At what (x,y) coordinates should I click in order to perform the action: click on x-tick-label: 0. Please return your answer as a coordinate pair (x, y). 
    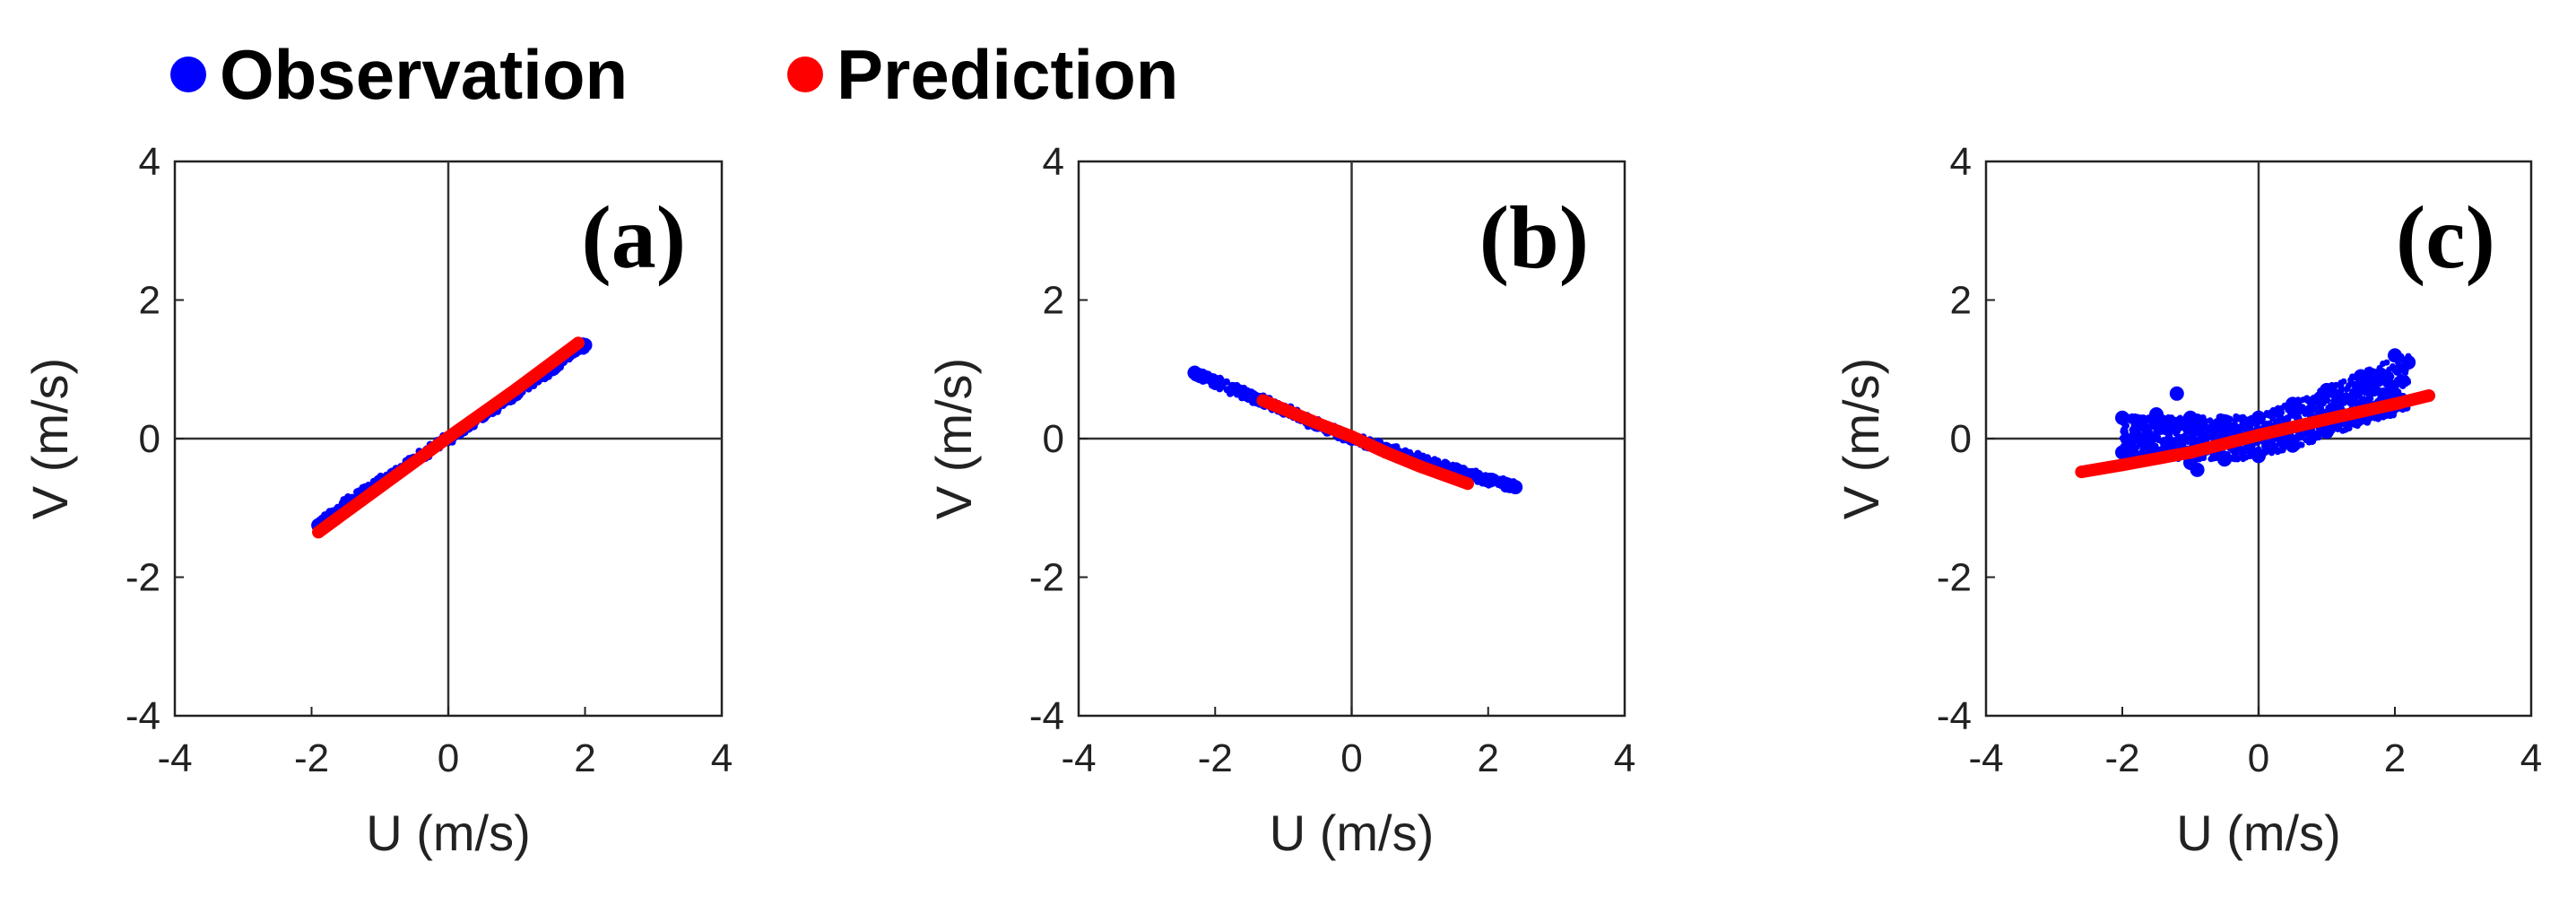
    Looking at the image, I should click on (1351, 758).